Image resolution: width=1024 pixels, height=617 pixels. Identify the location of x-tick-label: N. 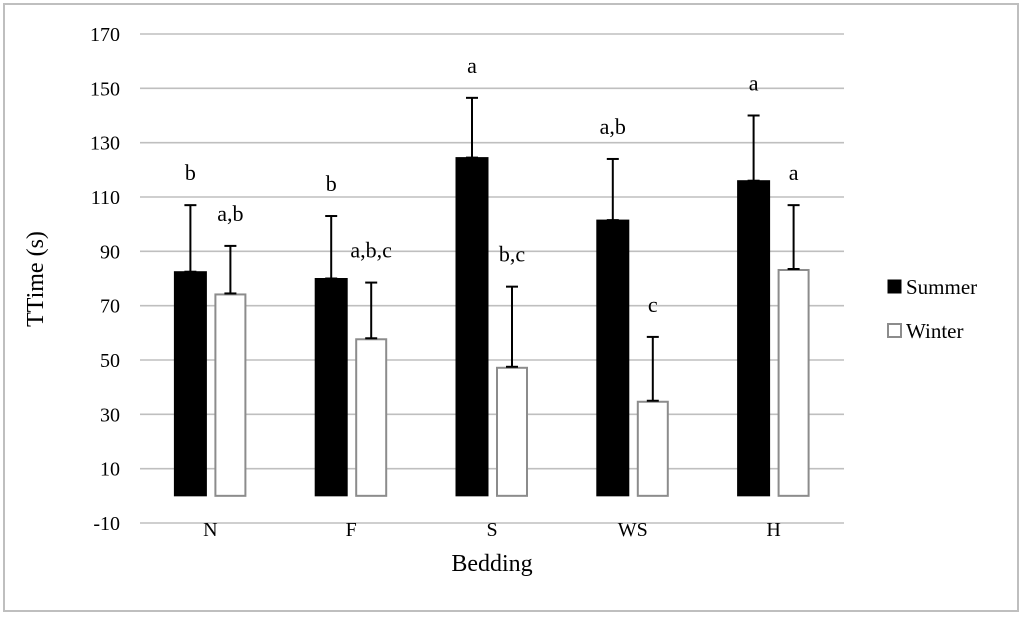
(210, 530).